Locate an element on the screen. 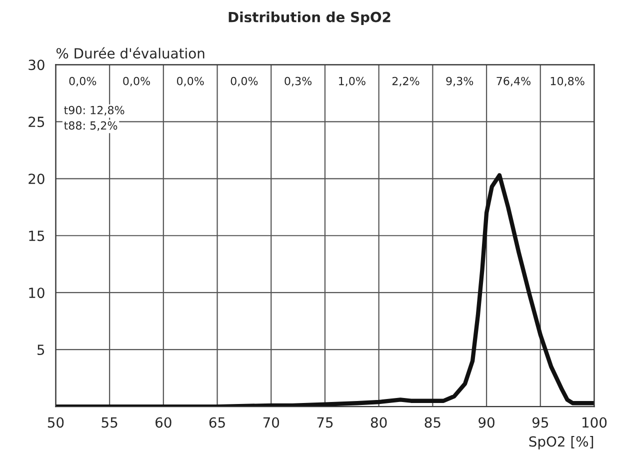  annotation: 9,3% is located at coordinates (460, 81).